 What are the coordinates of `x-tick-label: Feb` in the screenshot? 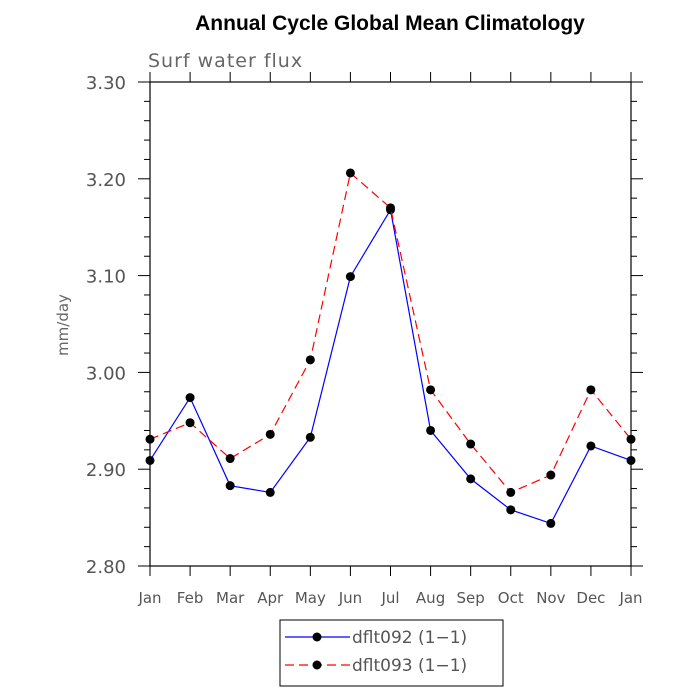 It's located at (190, 598).